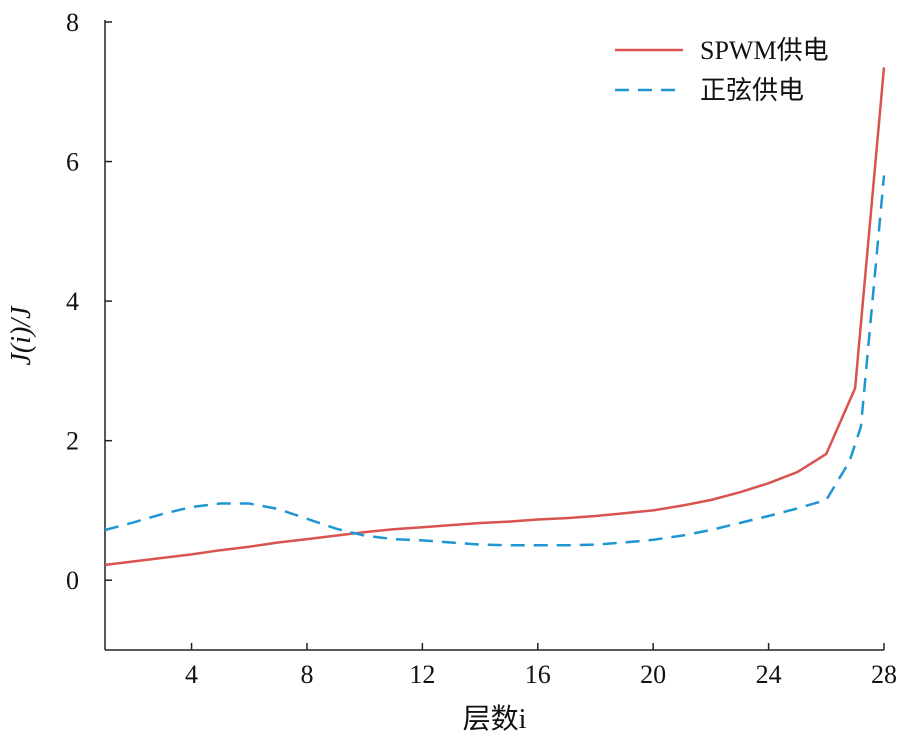  I want to click on x-tick-label: 24, so click(769, 674).